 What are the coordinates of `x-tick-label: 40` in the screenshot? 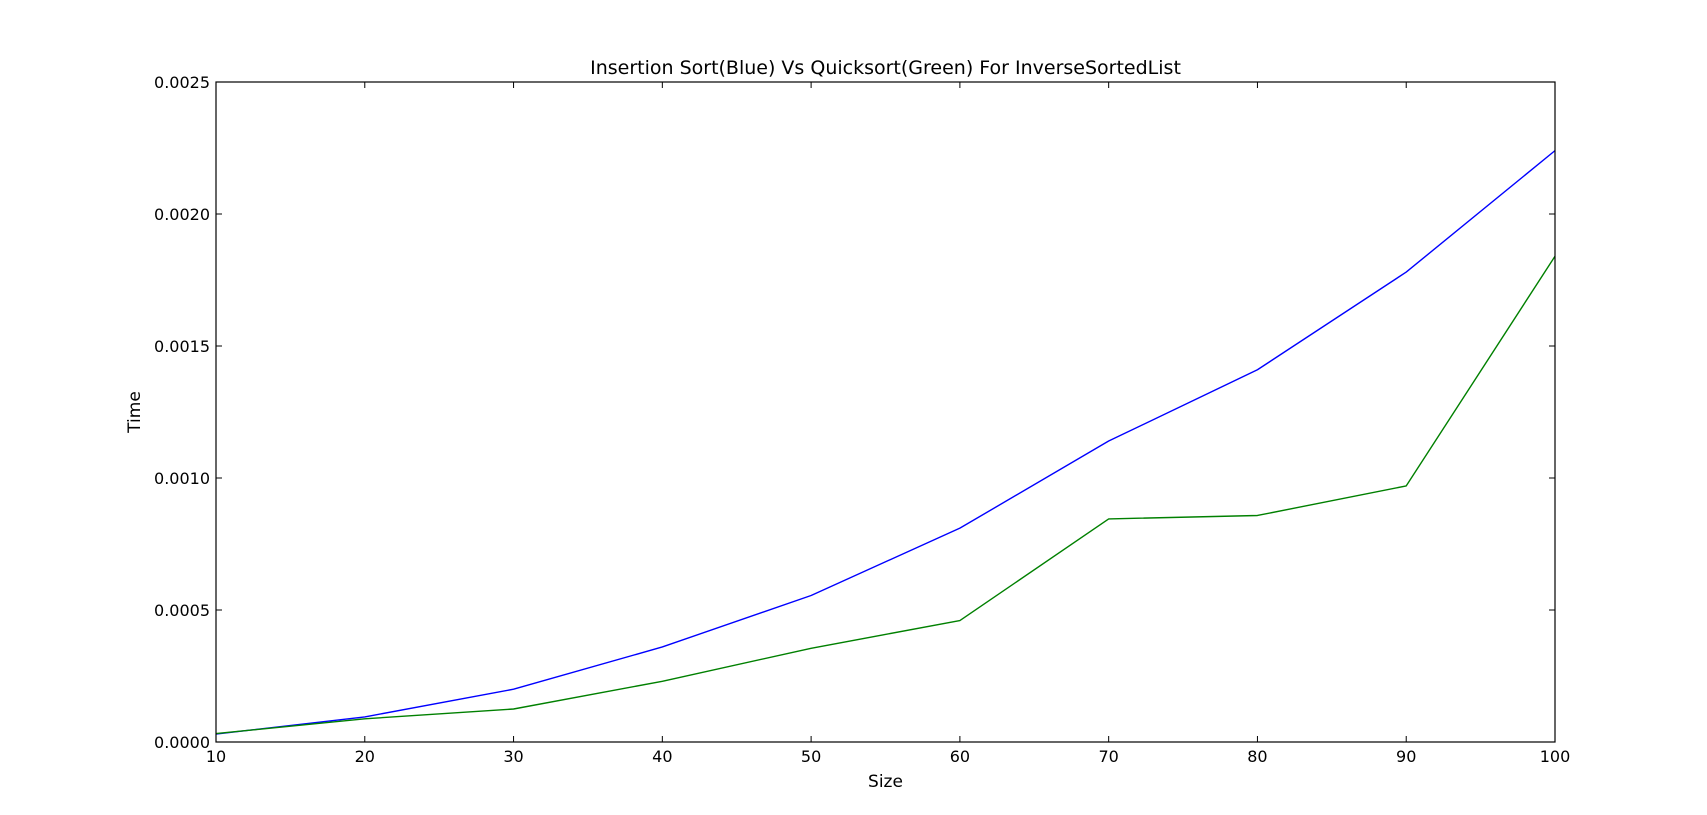 It's located at (662, 756).